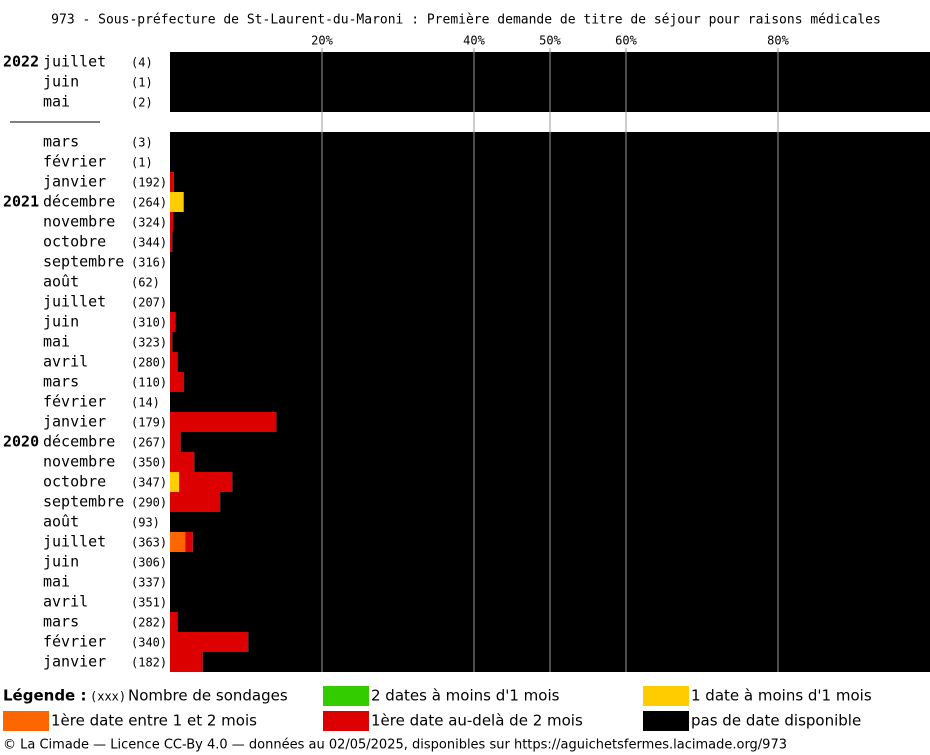  Describe the element at coordinates (154, 721) in the screenshot. I see `legend-label: 1ère date entre 1 et 2 mois` at that location.